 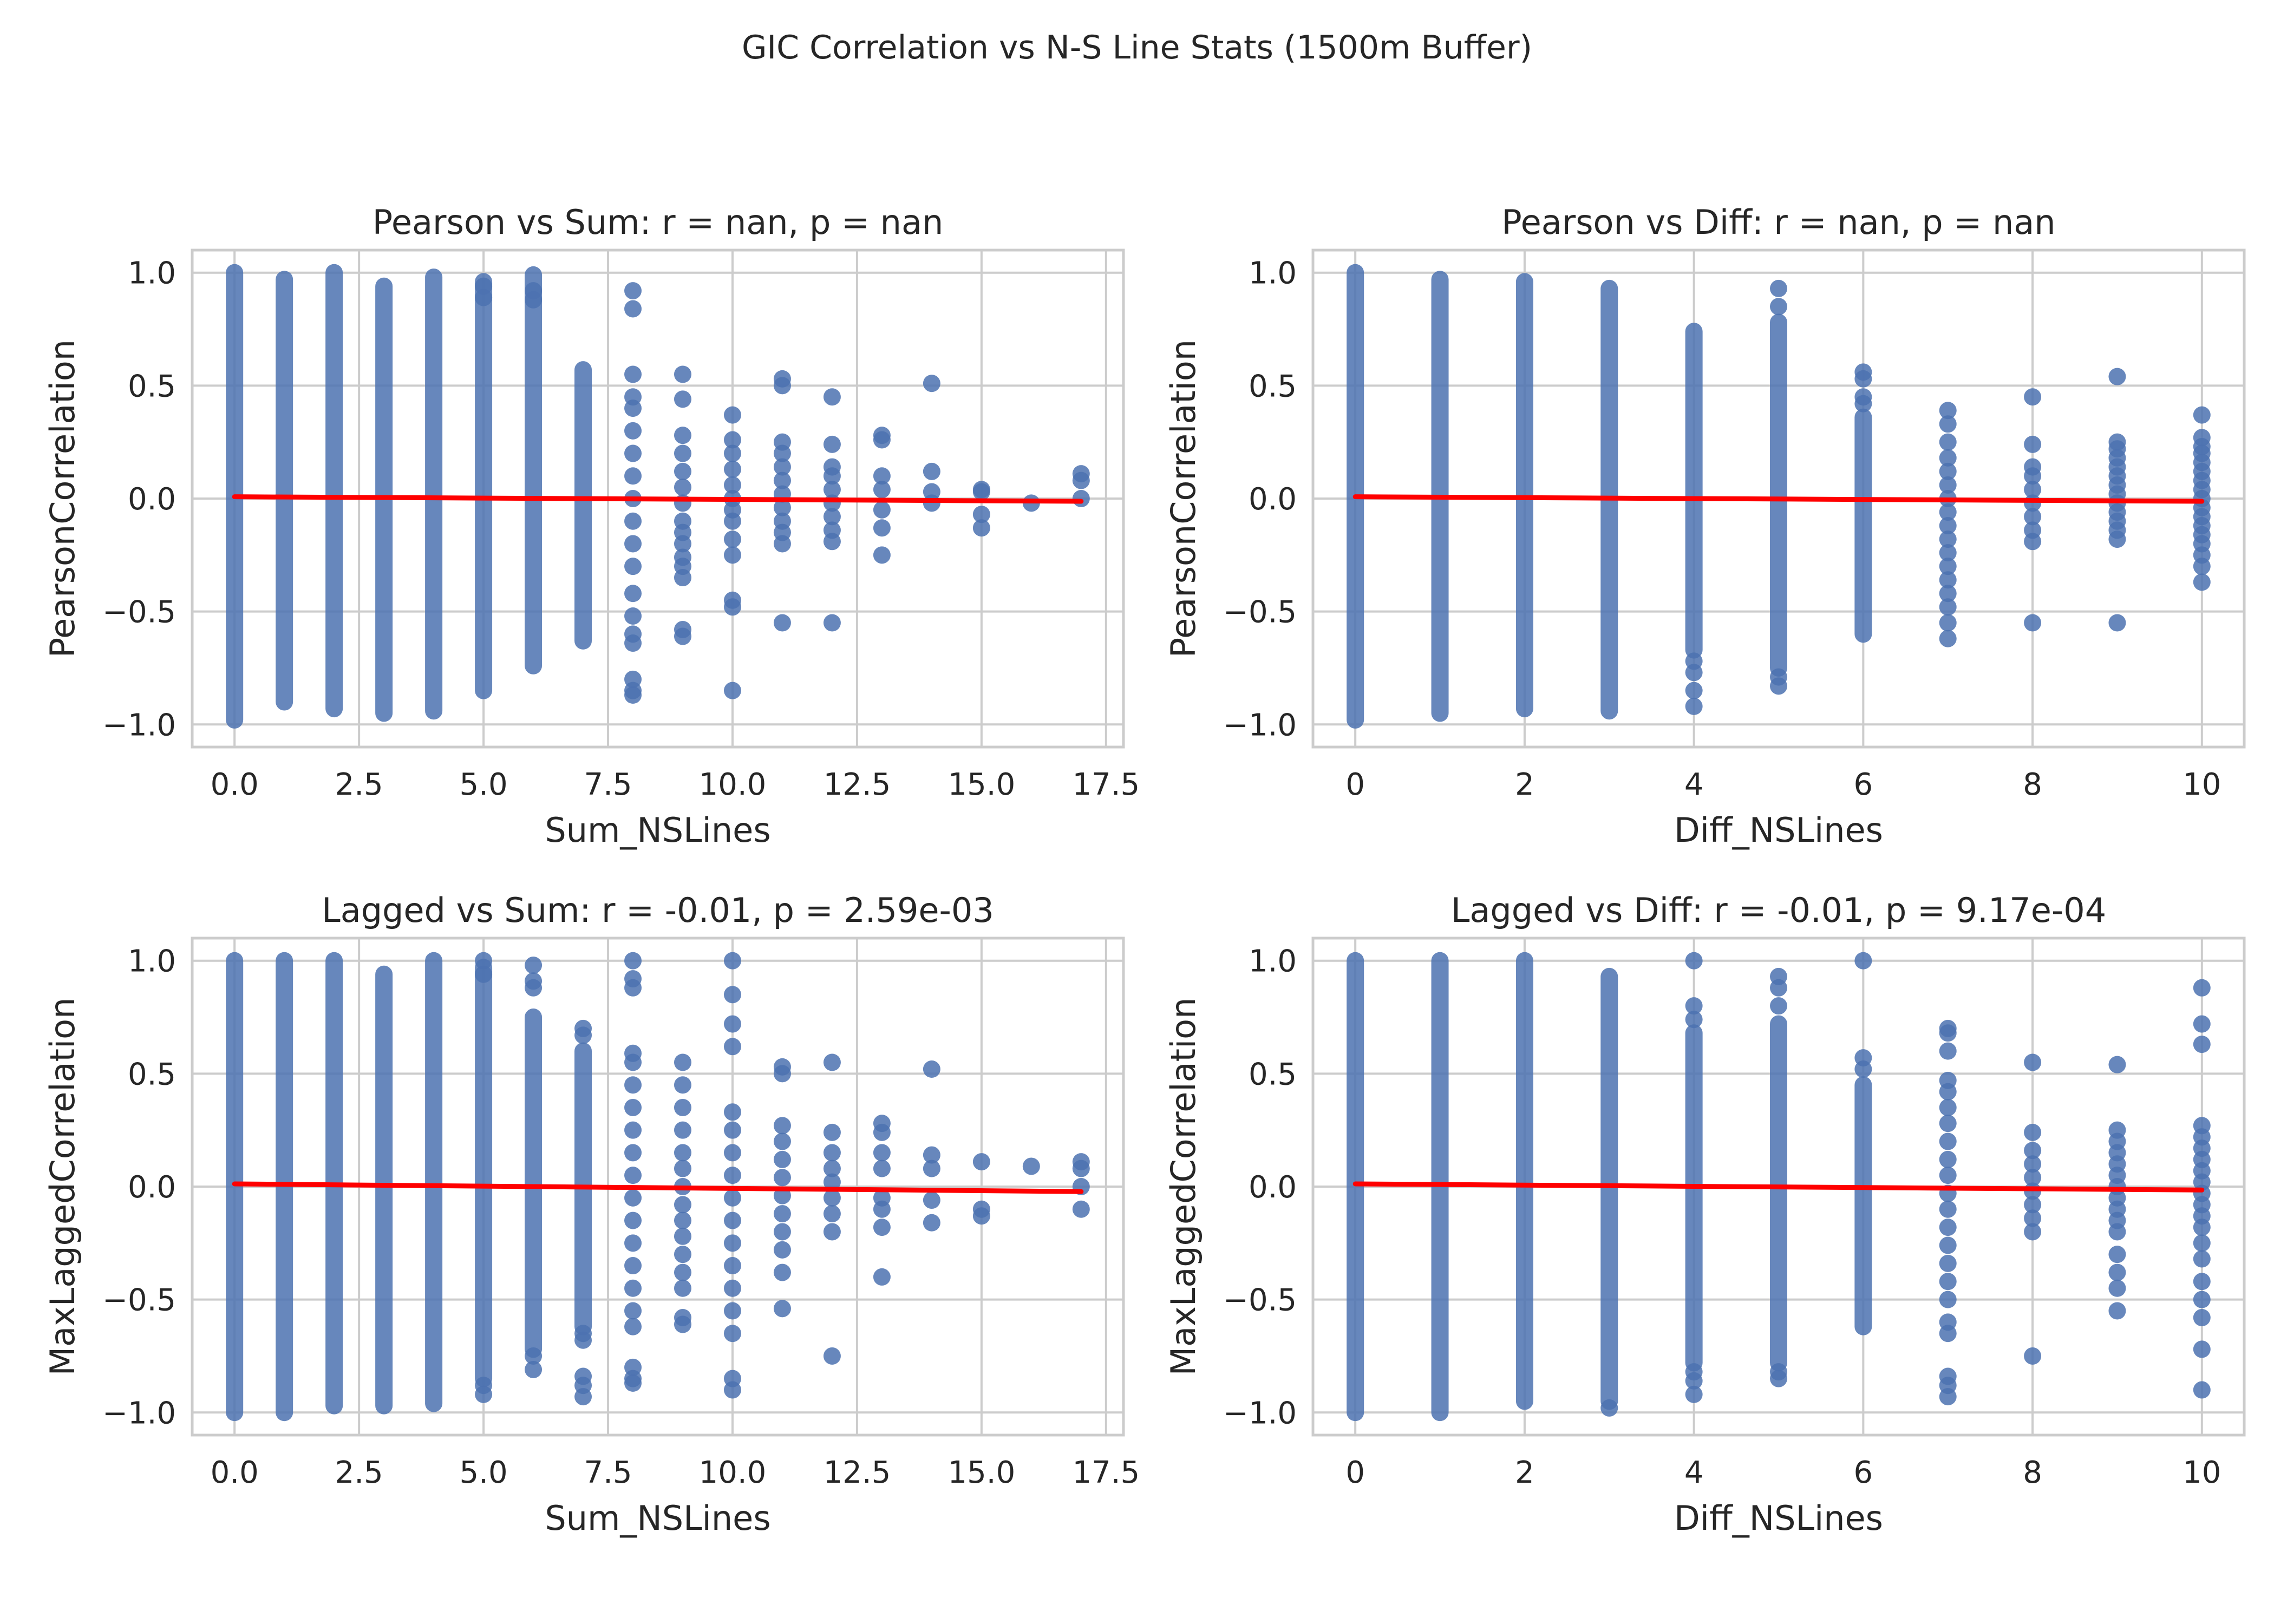 I want to click on x-tick-label: 12.5, so click(x=858, y=1472).